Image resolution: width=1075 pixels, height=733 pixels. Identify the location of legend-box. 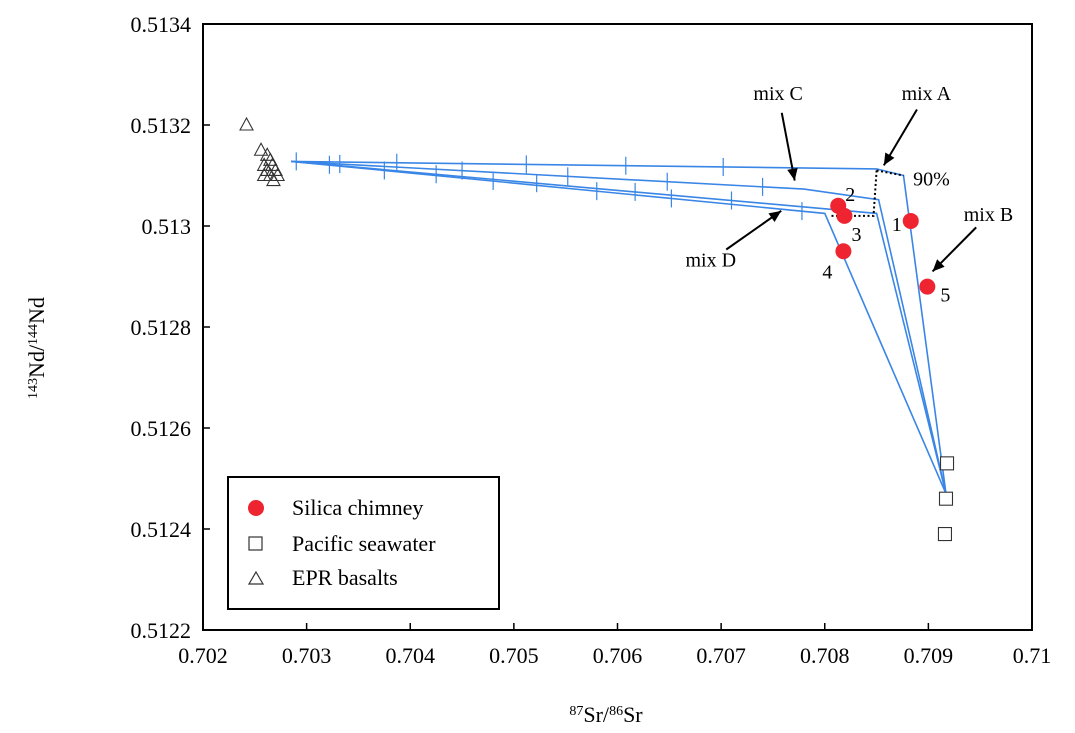
(363, 543).